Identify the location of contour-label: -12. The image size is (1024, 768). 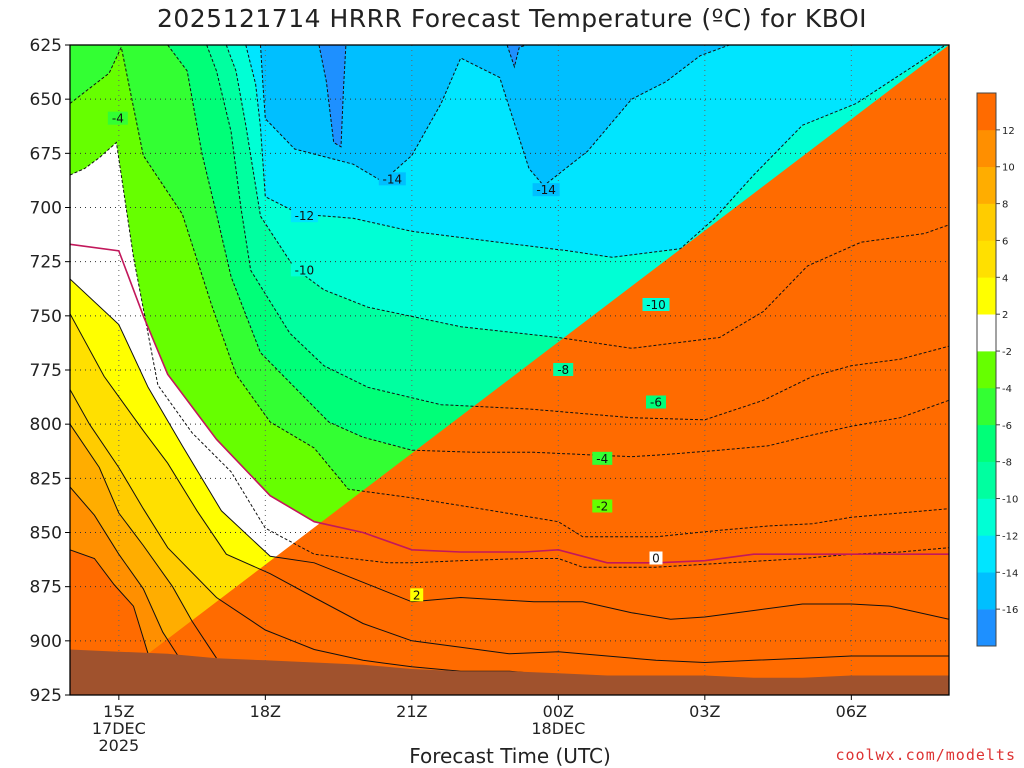
(305, 216).